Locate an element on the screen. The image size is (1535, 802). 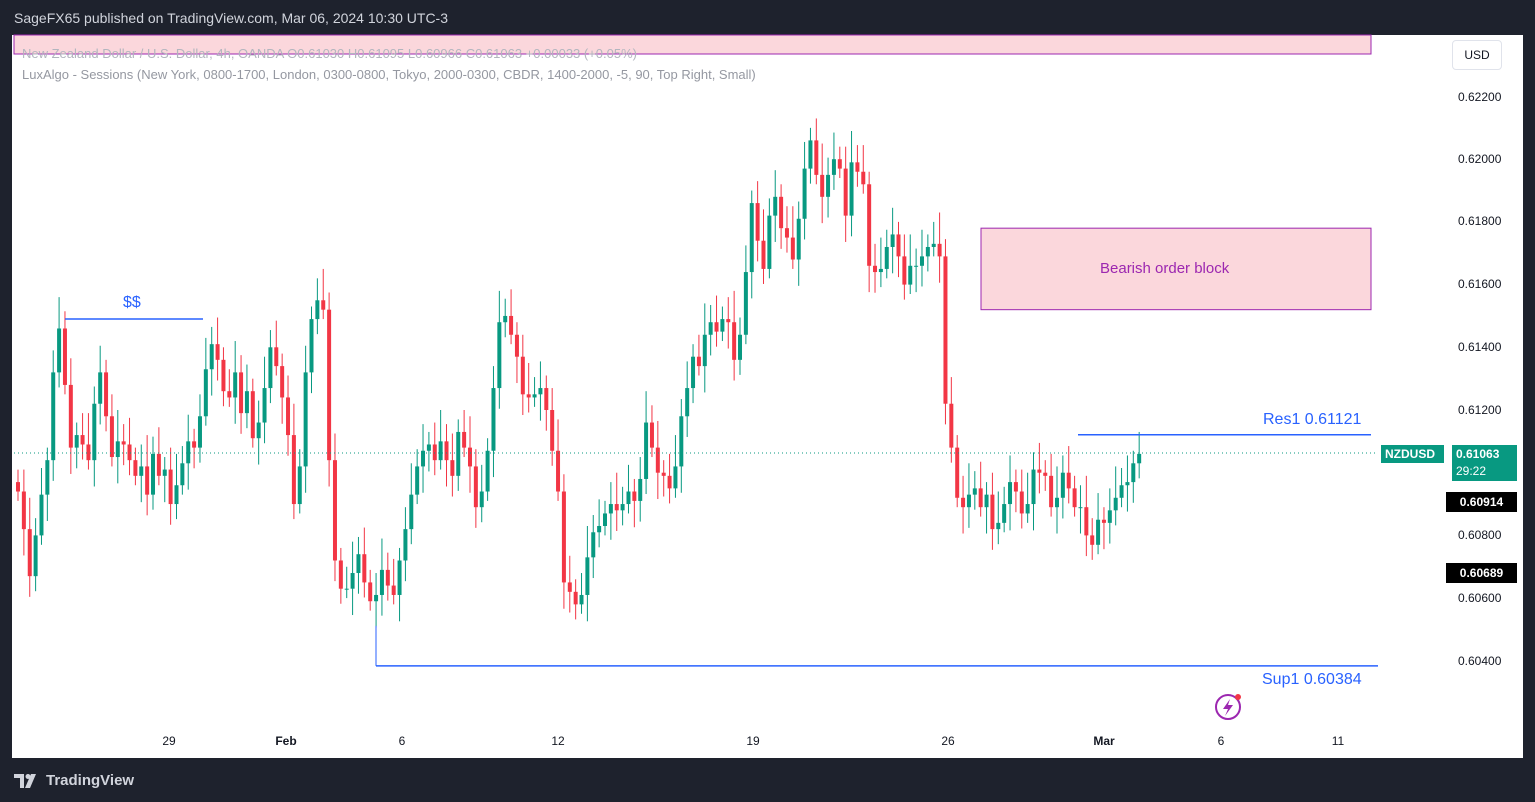
price-tick: 0.61600 is located at coordinates (1480, 284).